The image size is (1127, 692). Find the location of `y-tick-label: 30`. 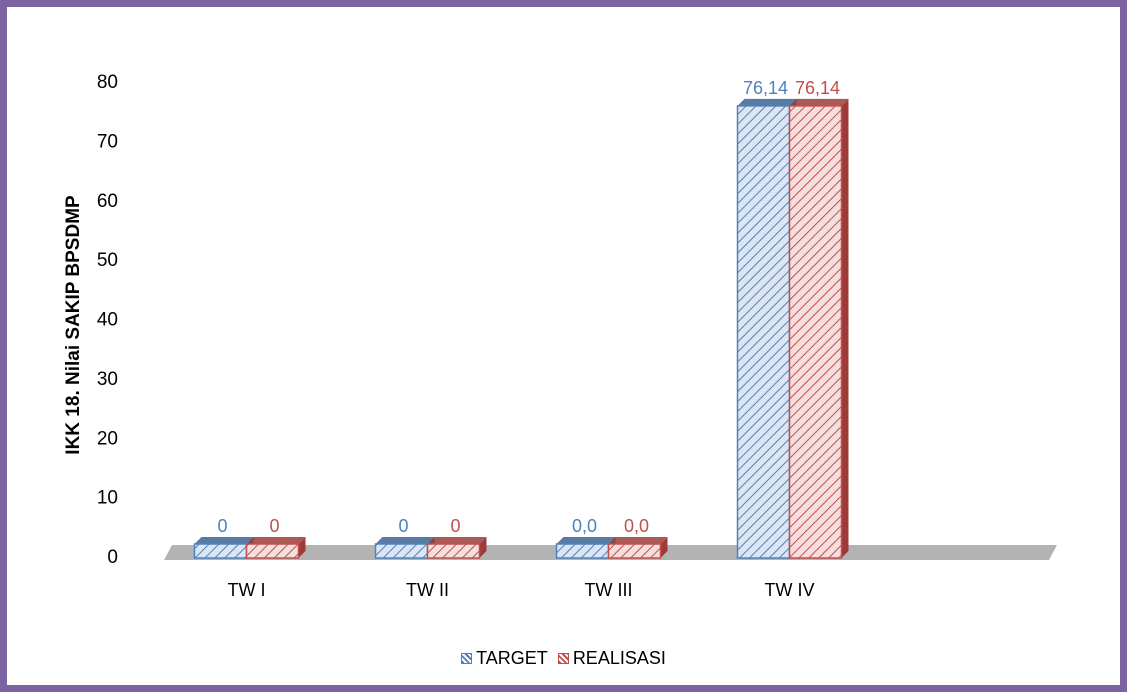

y-tick-label: 30 is located at coordinates (107, 379).